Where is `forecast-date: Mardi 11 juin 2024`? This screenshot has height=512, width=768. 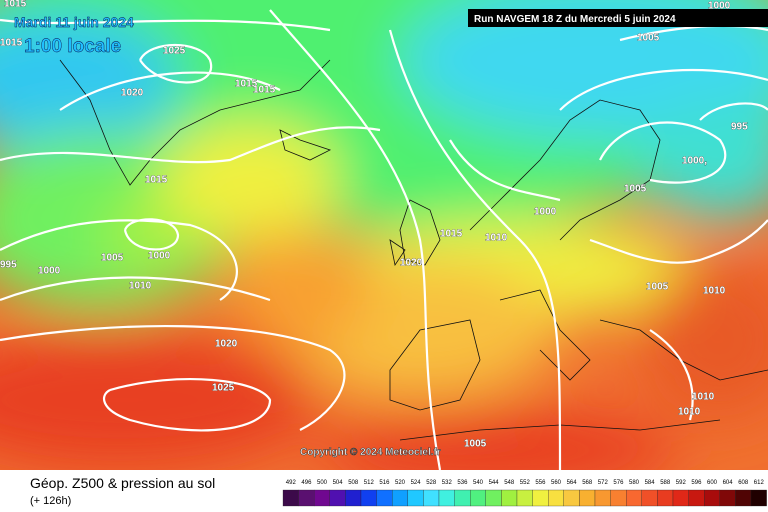 forecast-date: Mardi 11 juin 2024 is located at coordinates (74, 22).